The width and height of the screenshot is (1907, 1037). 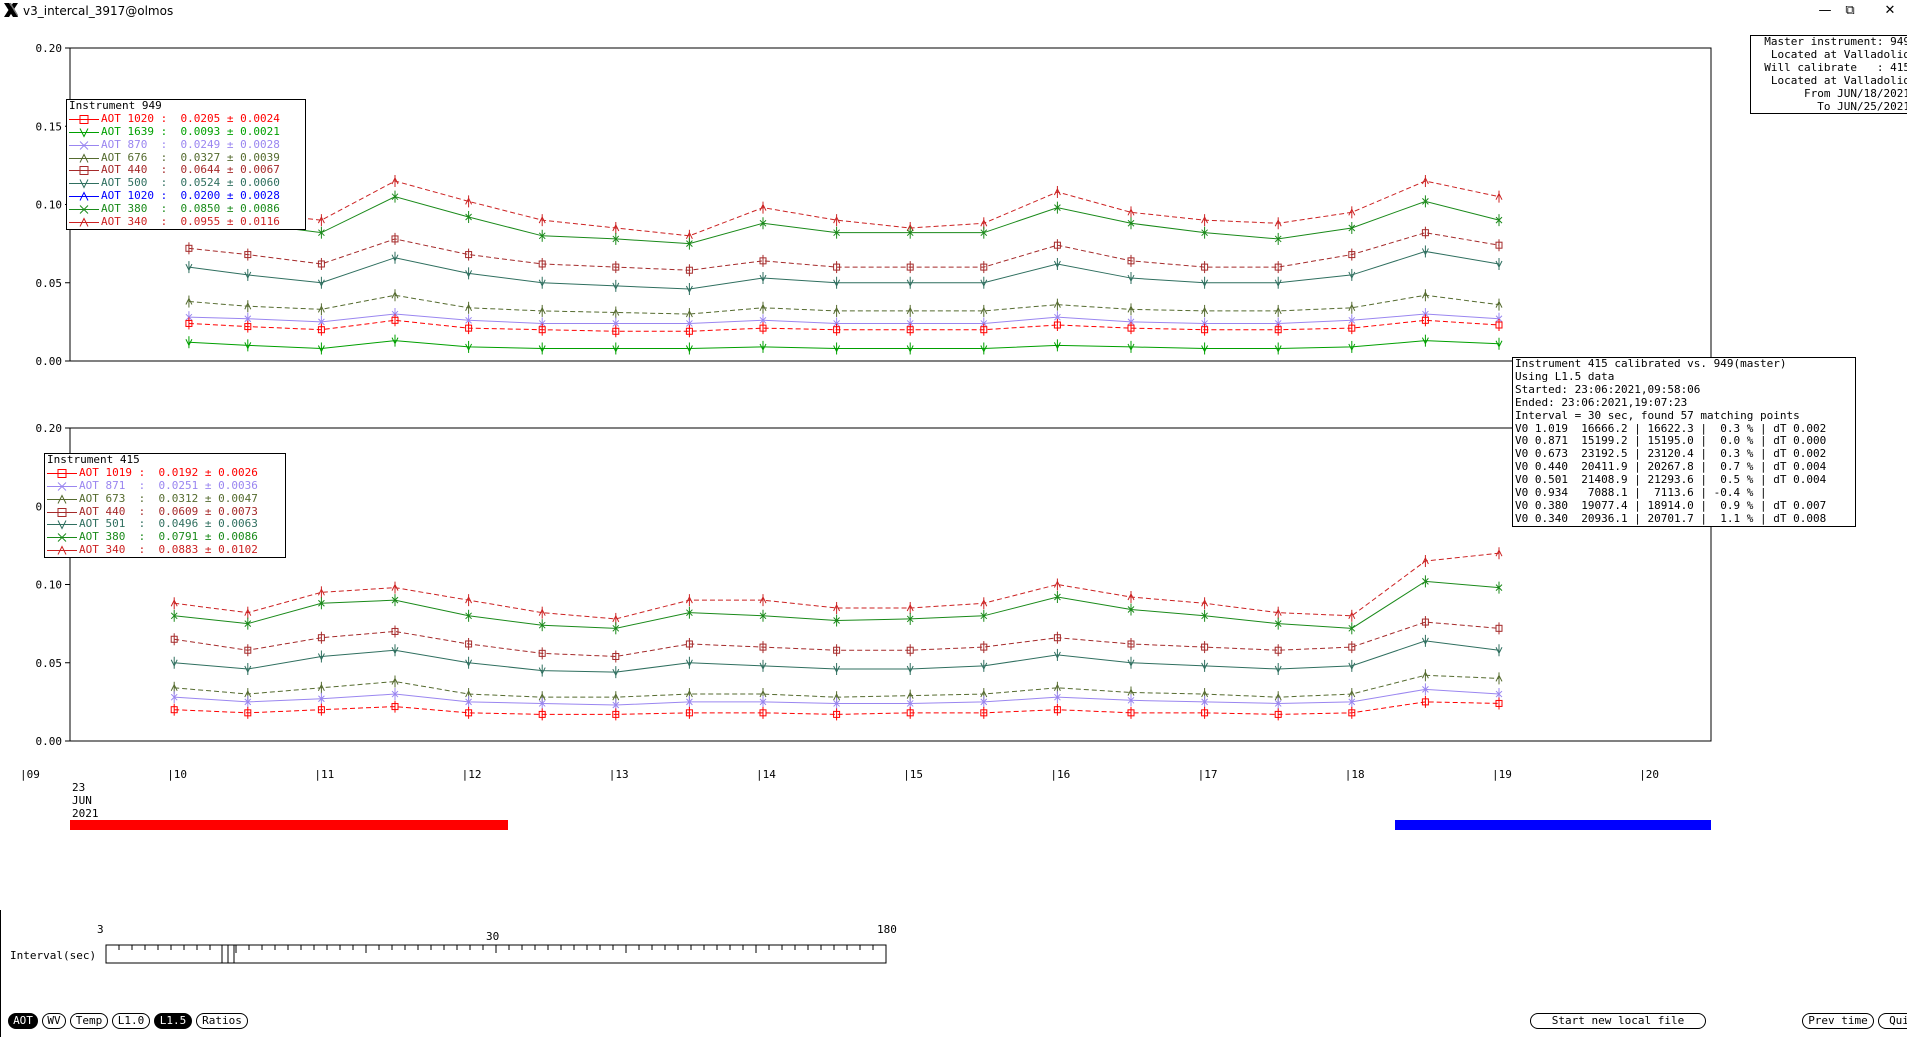 What do you see at coordinates (1890, 10) in the screenshot?
I see `close-button: ✕` at bounding box center [1890, 10].